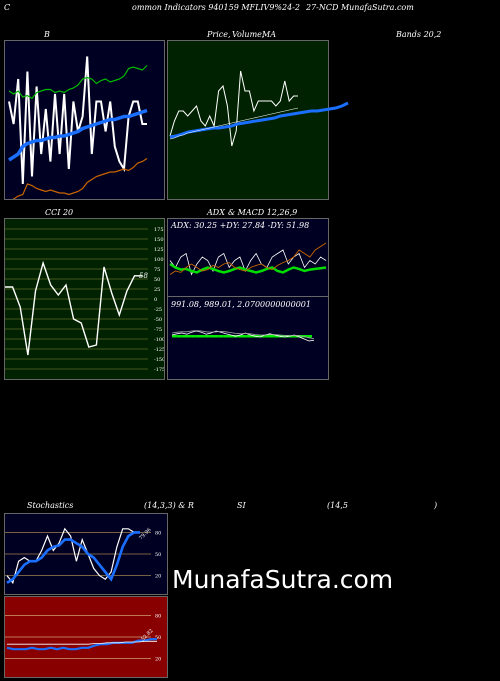  I want to click on cci-current-label: 58, so click(143, 276).